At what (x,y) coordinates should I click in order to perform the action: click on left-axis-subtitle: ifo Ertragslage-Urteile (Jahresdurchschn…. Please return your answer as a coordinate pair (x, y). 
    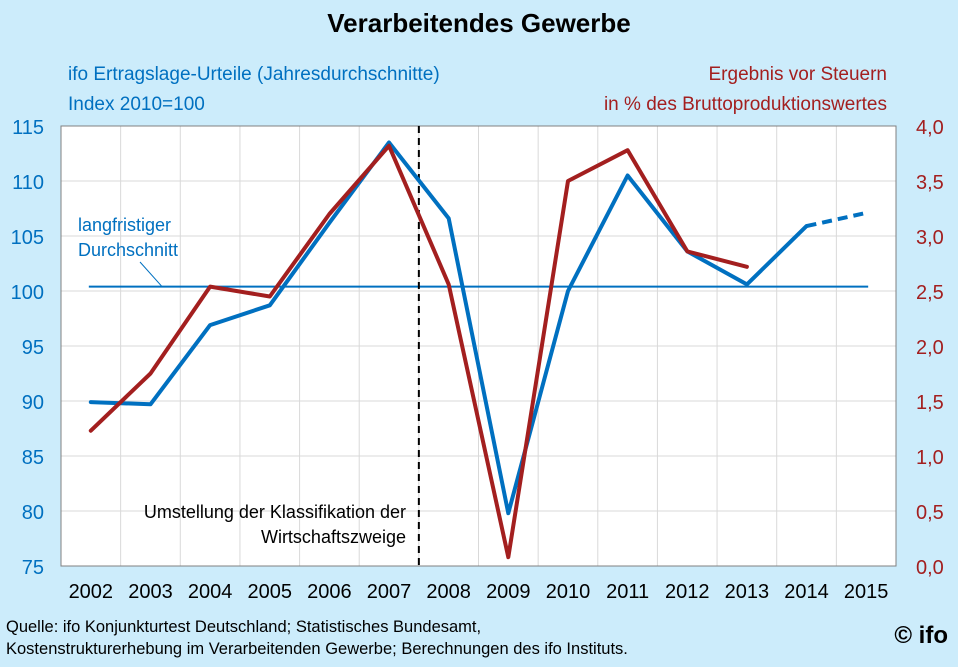
    Looking at the image, I should click on (254, 74).